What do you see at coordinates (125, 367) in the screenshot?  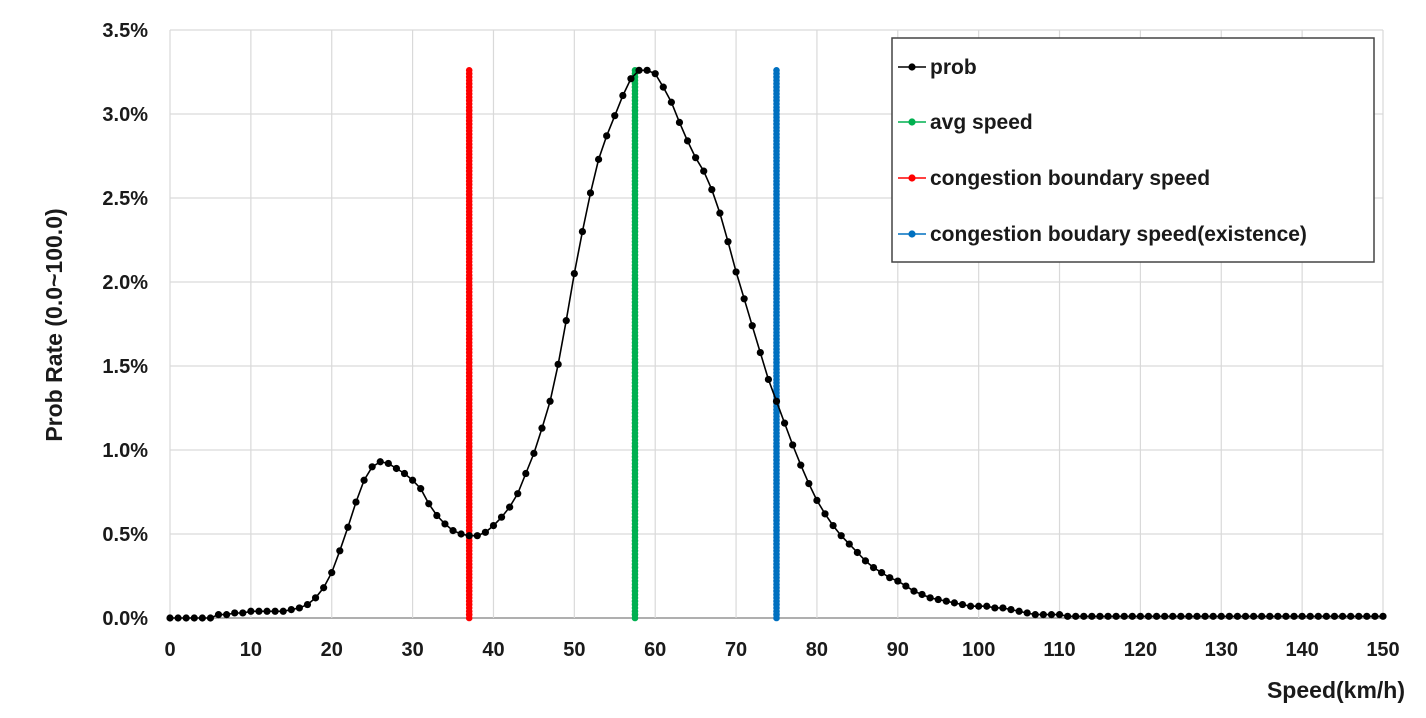 I see `y-tick-label: 1.5%` at bounding box center [125, 367].